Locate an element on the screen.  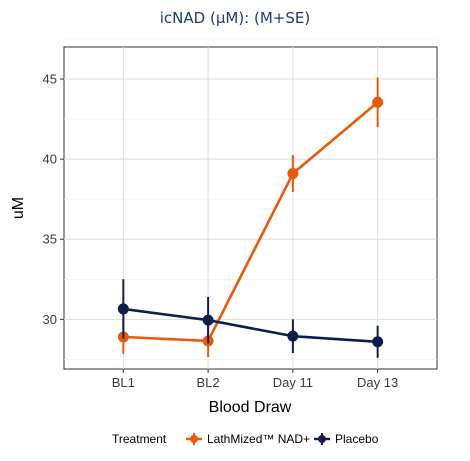
y-tick-label: 40 is located at coordinates (50, 159).